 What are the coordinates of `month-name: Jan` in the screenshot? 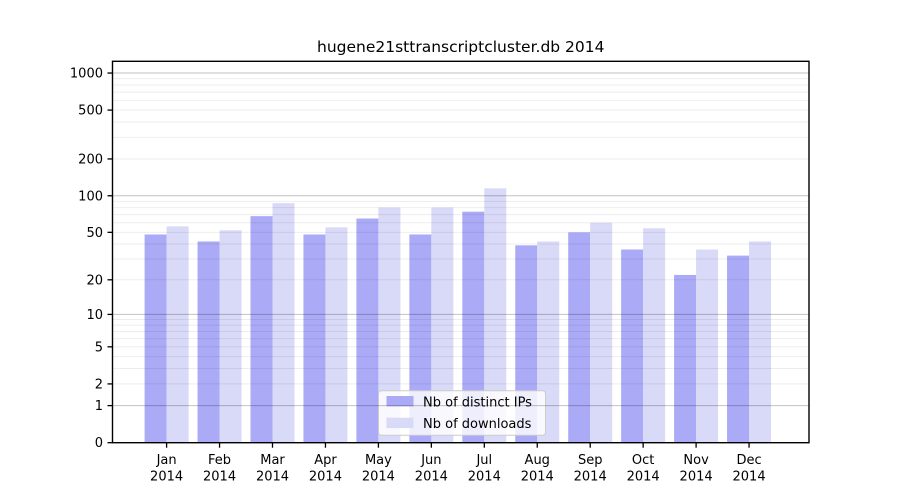 It's located at (166, 460).